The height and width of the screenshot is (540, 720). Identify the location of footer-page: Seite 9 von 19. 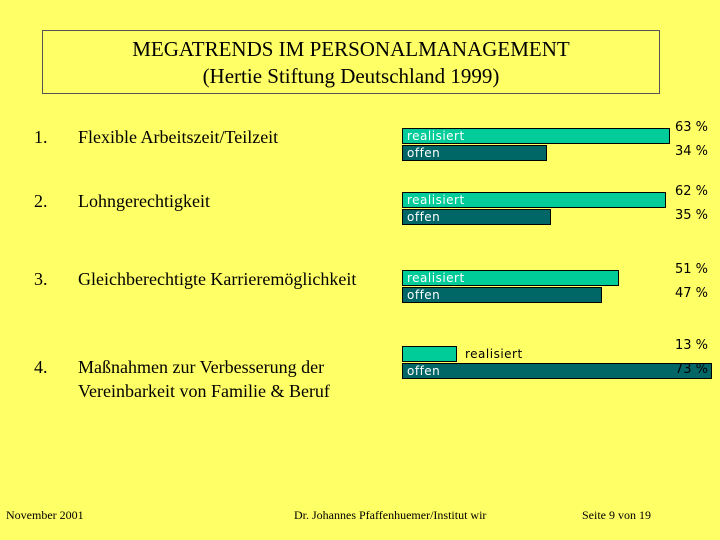
(616, 515).